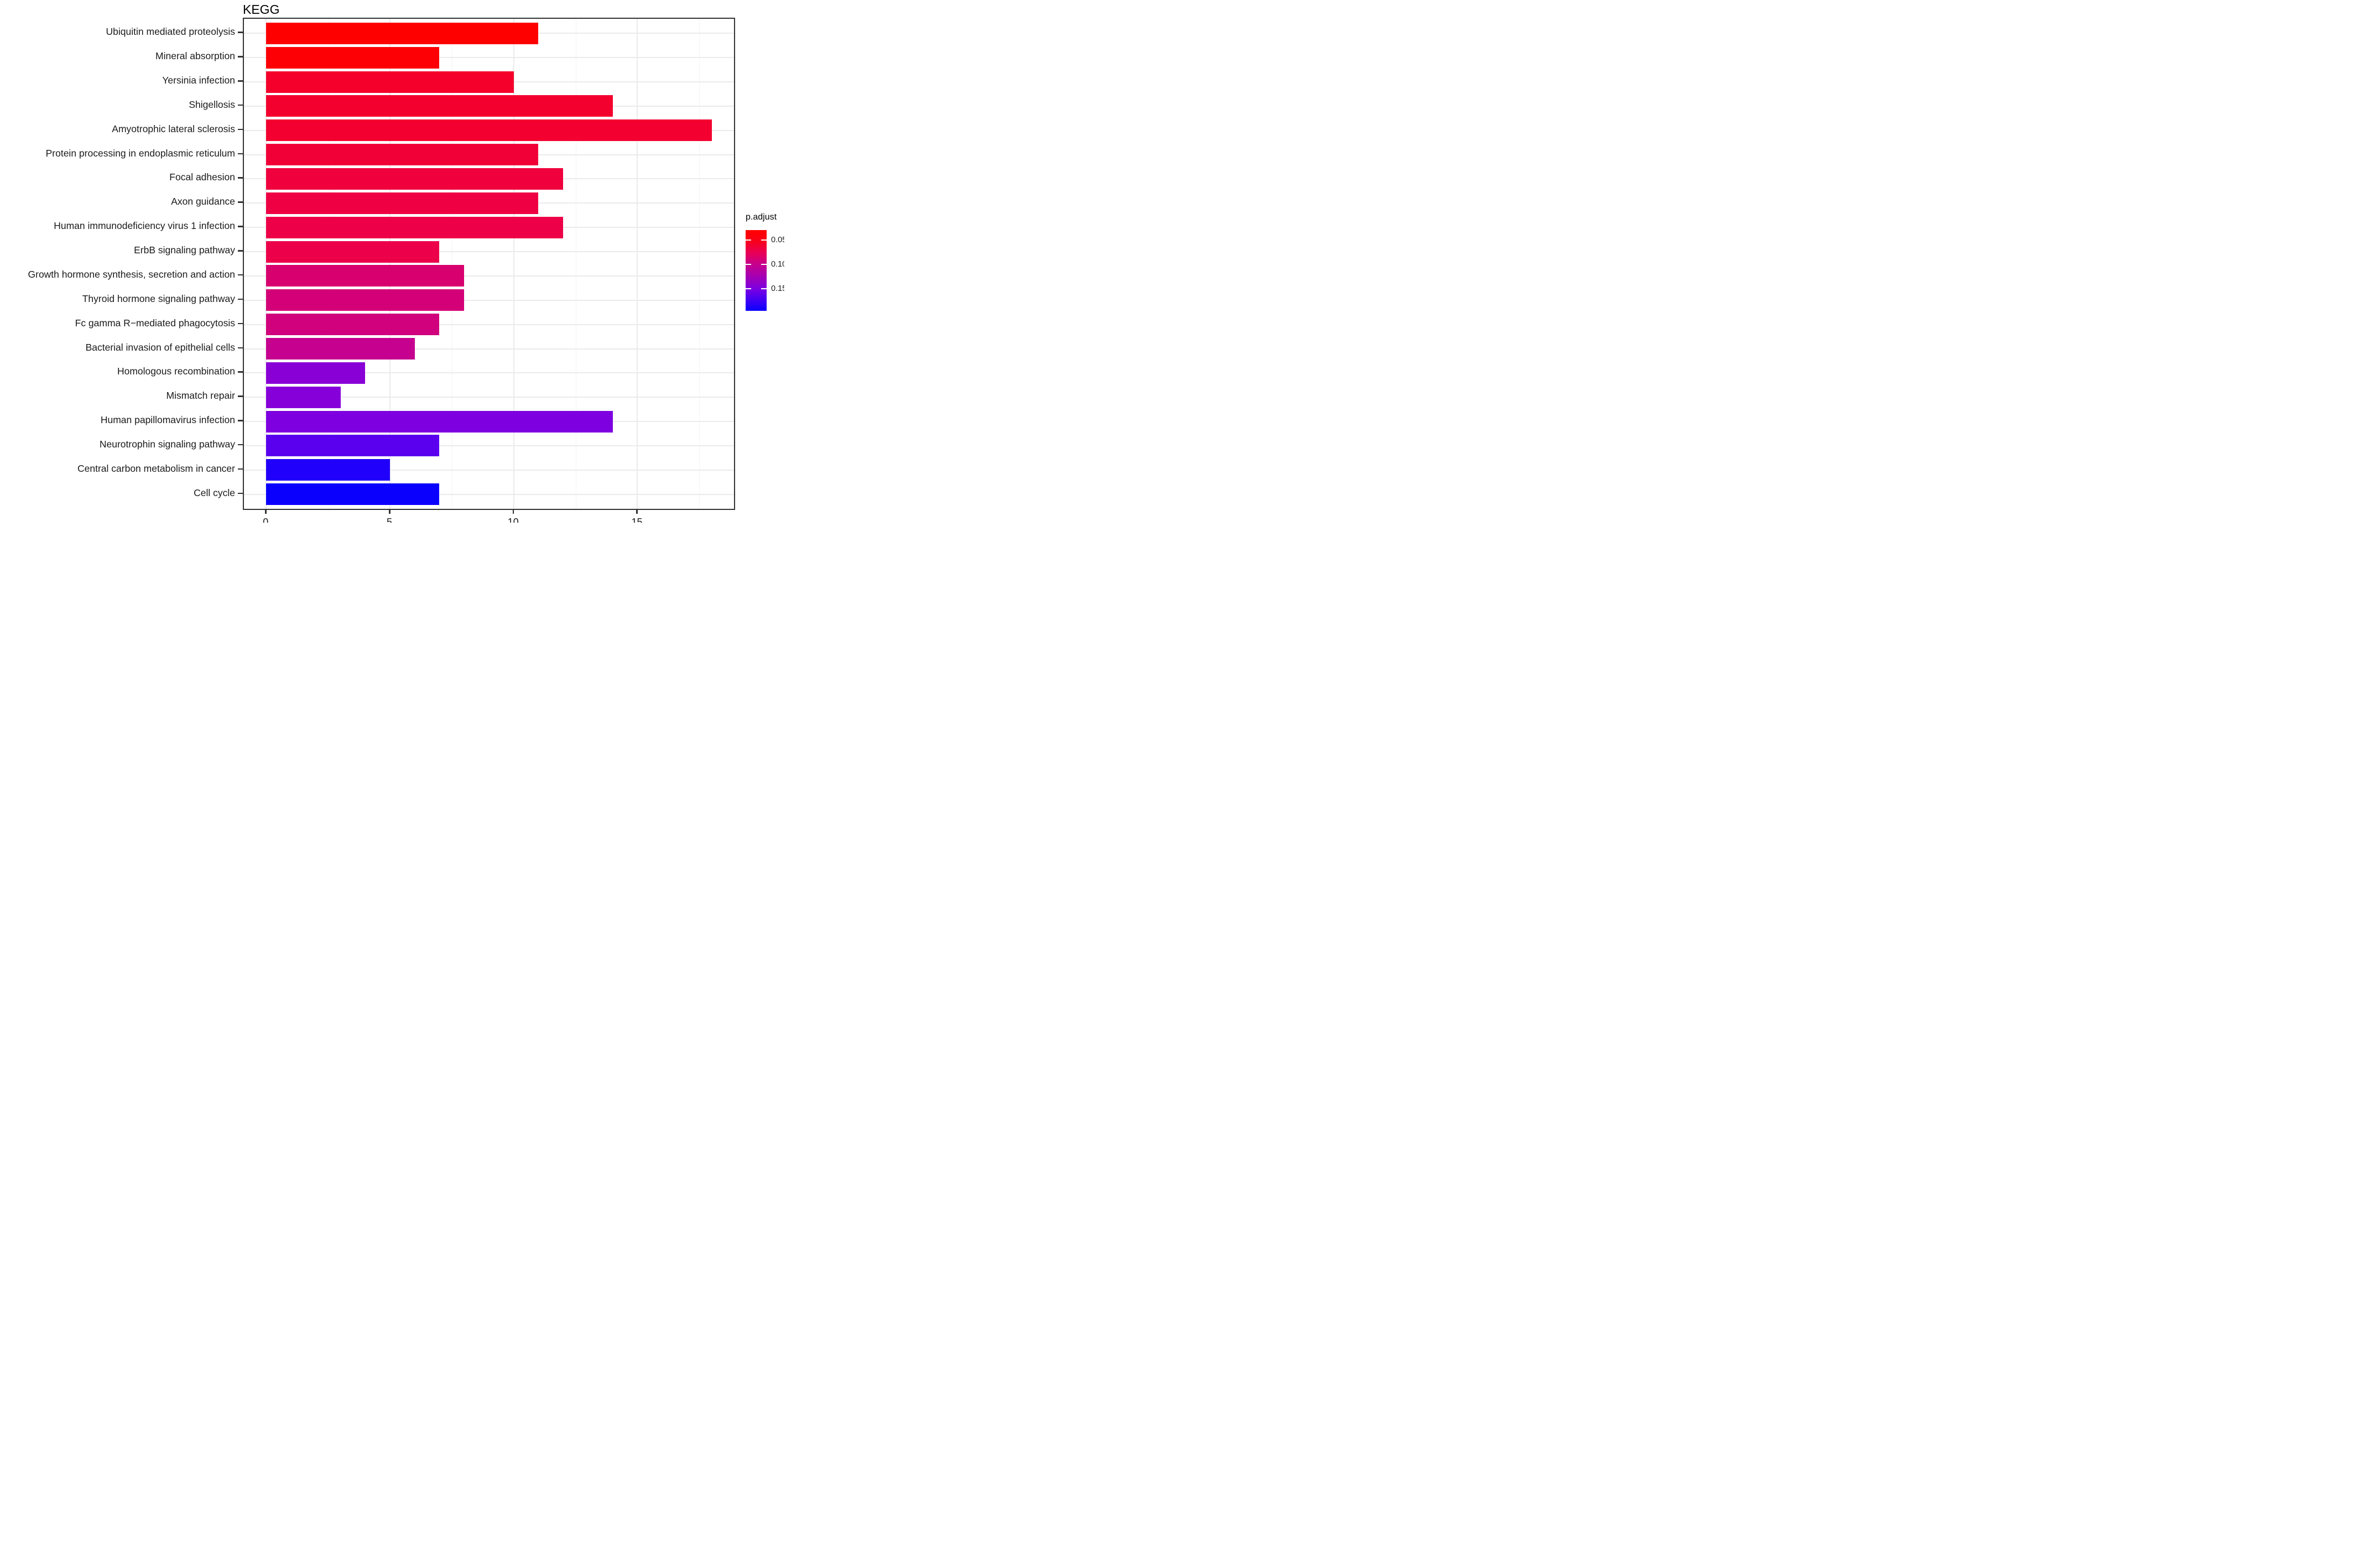 This screenshot has height=1568, width=2353. Describe the element at coordinates (756, 270) in the screenshot. I see `legend-gradient` at that location.